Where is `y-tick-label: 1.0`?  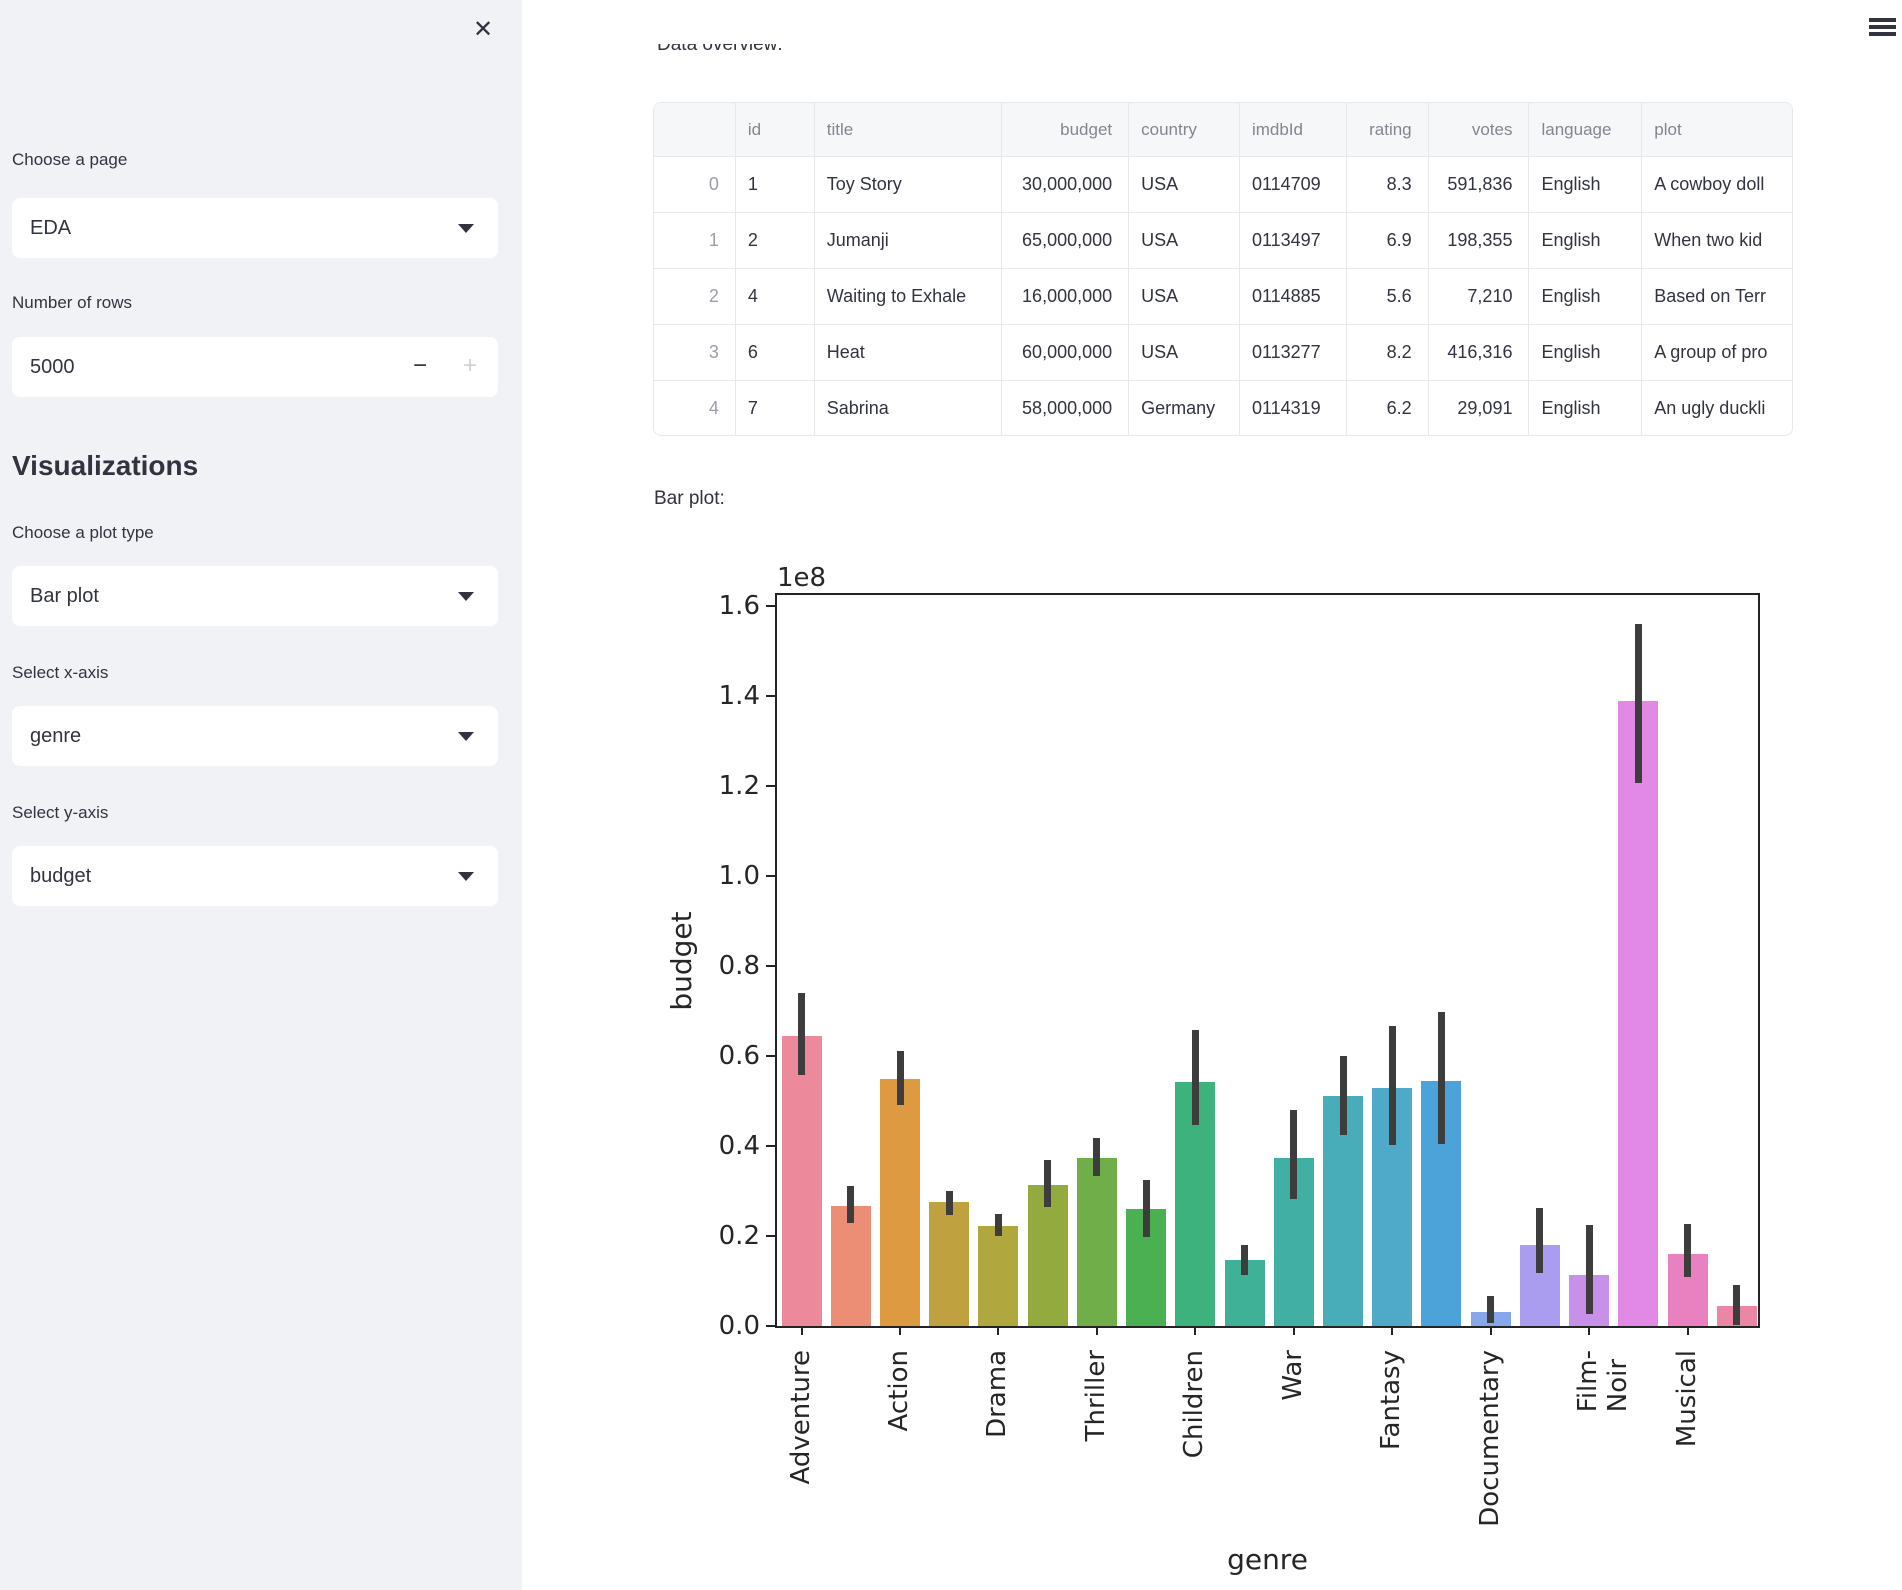
y-tick-label: 1.0 is located at coordinates (739, 876).